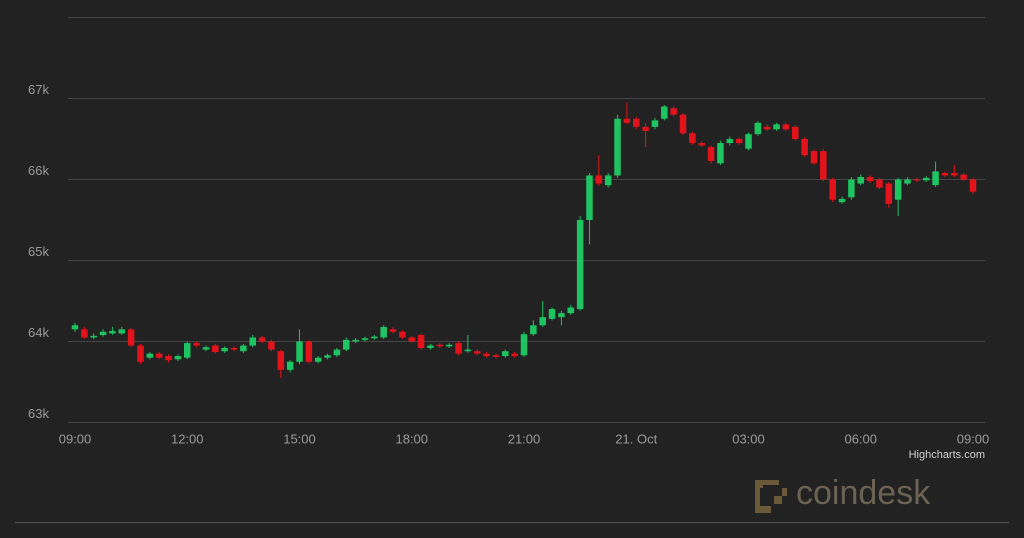  What do you see at coordinates (860, 438) in the screenshot?
I see `x-tick-label: 06:00` at bounding box center [860, 438].